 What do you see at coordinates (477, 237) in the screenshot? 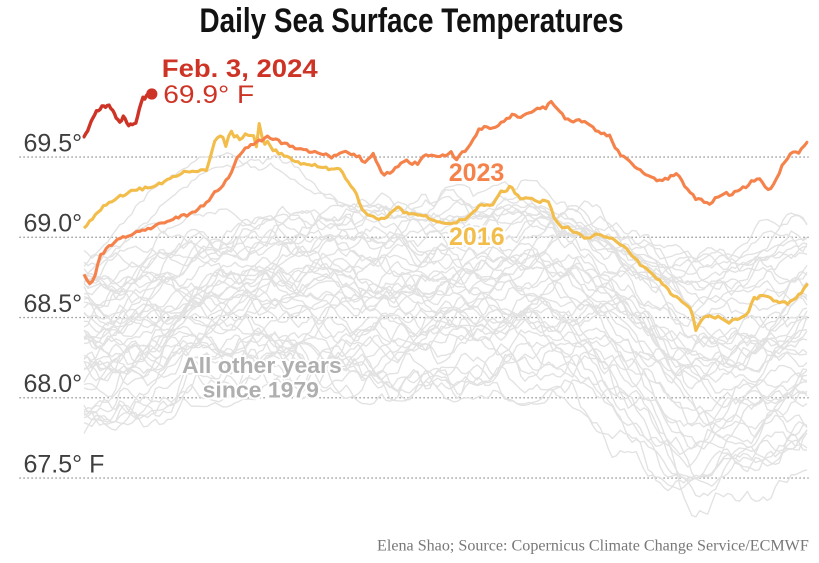
I see `svg-text: 2016` at bounding box center [477, 237].